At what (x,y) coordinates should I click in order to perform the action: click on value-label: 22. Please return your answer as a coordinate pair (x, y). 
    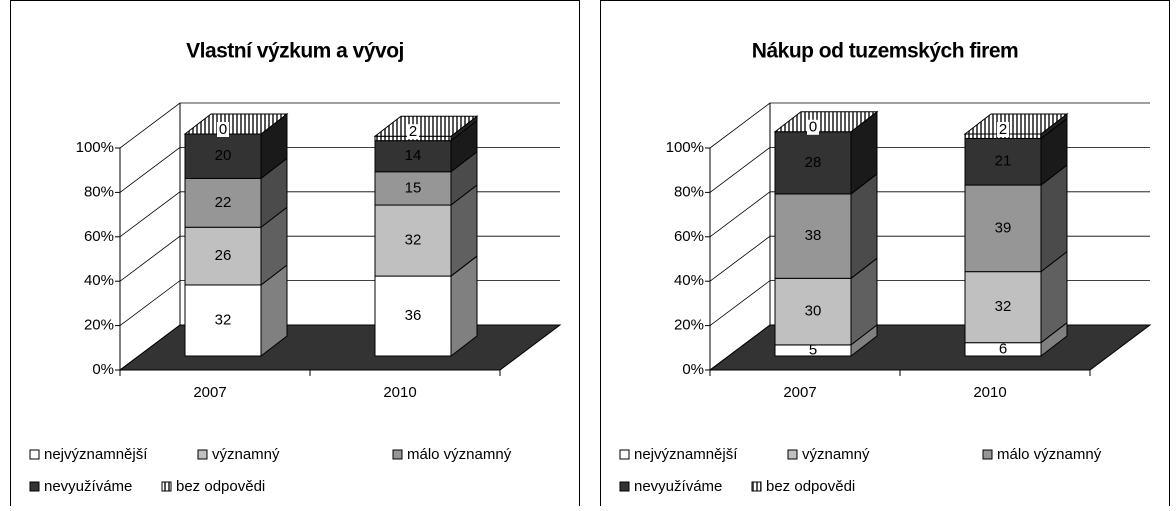
    Looking at the image, I should click on (223, 202).